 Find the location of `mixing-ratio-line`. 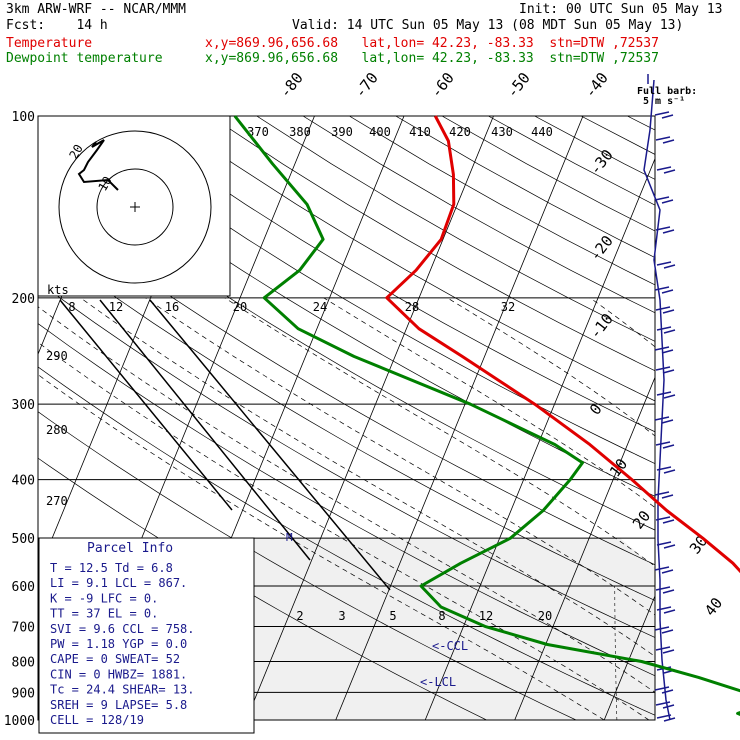

mixing-ratio-line is located at coordinates (616, 652).